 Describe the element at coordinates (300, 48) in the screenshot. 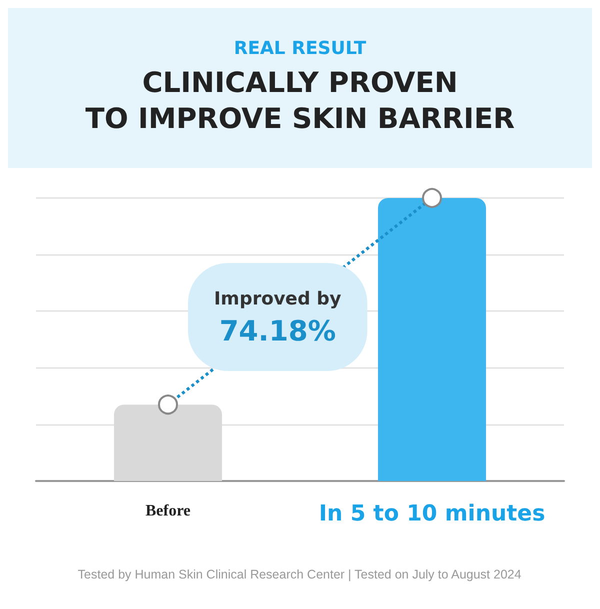

I see `chart-subtitle: REAL RESULT` at that location.